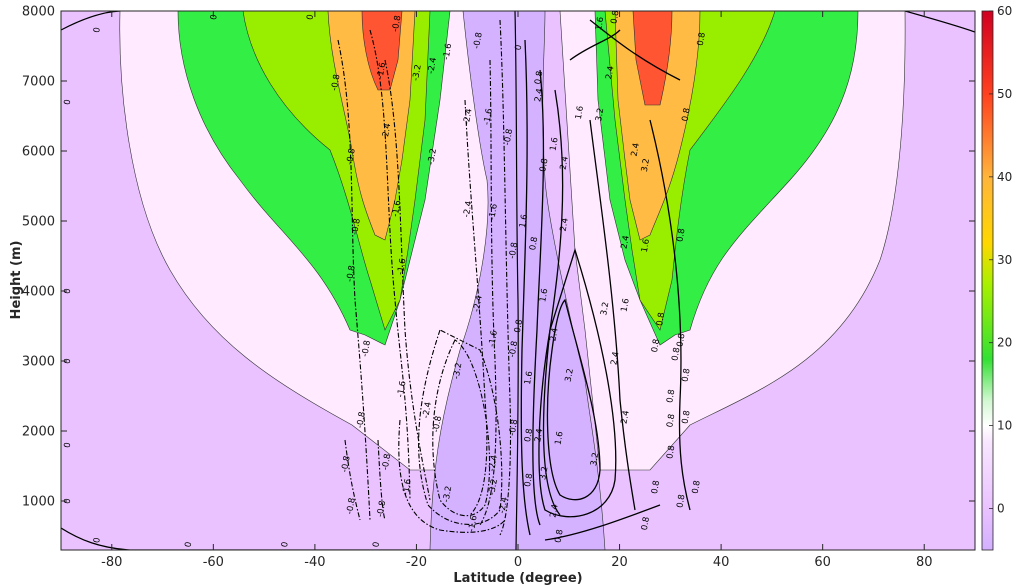 The image size is (1016, 588). What do you see at coordinates (822, 562) in the screenshot?
I see `x-tick-label: 60` at bounding box center [822, 562].